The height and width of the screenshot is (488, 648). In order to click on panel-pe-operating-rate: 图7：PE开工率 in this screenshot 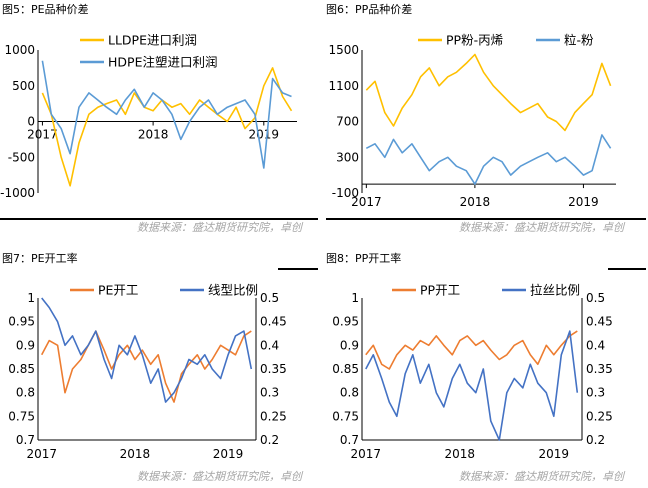, I will do `click(160, 260)`.